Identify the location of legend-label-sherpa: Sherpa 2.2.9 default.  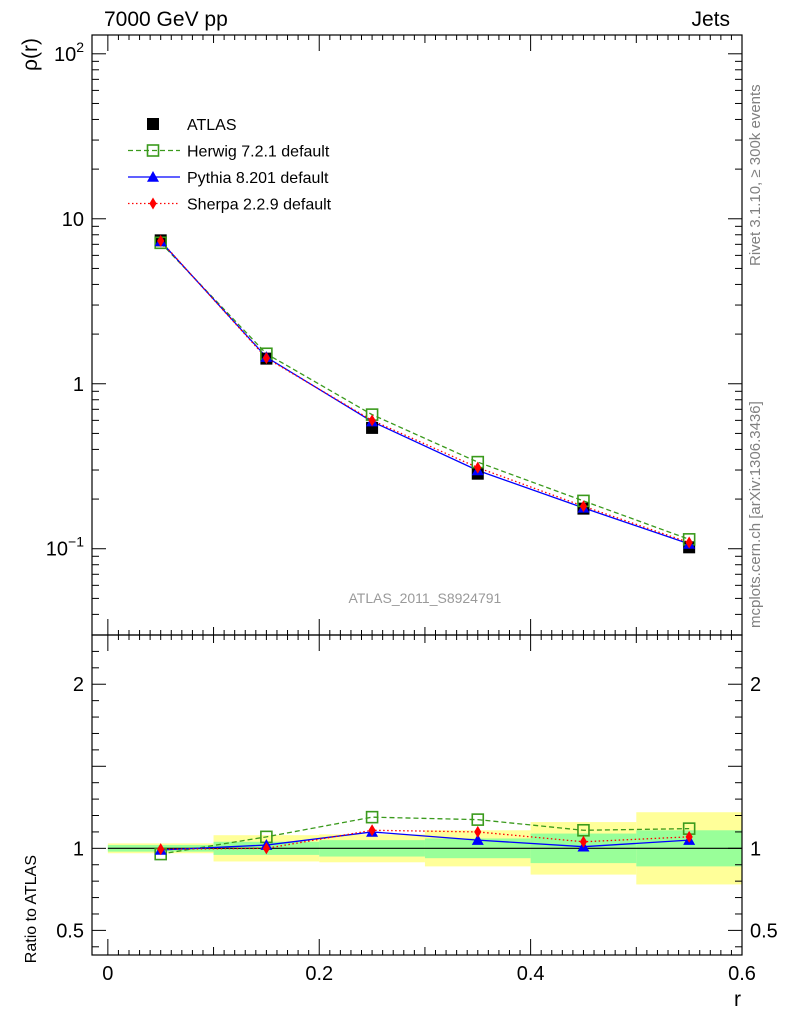
(259, 205).